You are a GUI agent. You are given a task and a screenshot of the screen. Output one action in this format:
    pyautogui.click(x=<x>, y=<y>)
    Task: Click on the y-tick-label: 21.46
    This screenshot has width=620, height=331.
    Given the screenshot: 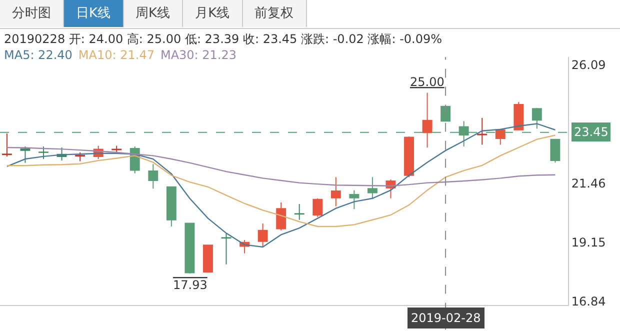 What is the action you would take?
    pyautogui.click(x=588, y=183)
    